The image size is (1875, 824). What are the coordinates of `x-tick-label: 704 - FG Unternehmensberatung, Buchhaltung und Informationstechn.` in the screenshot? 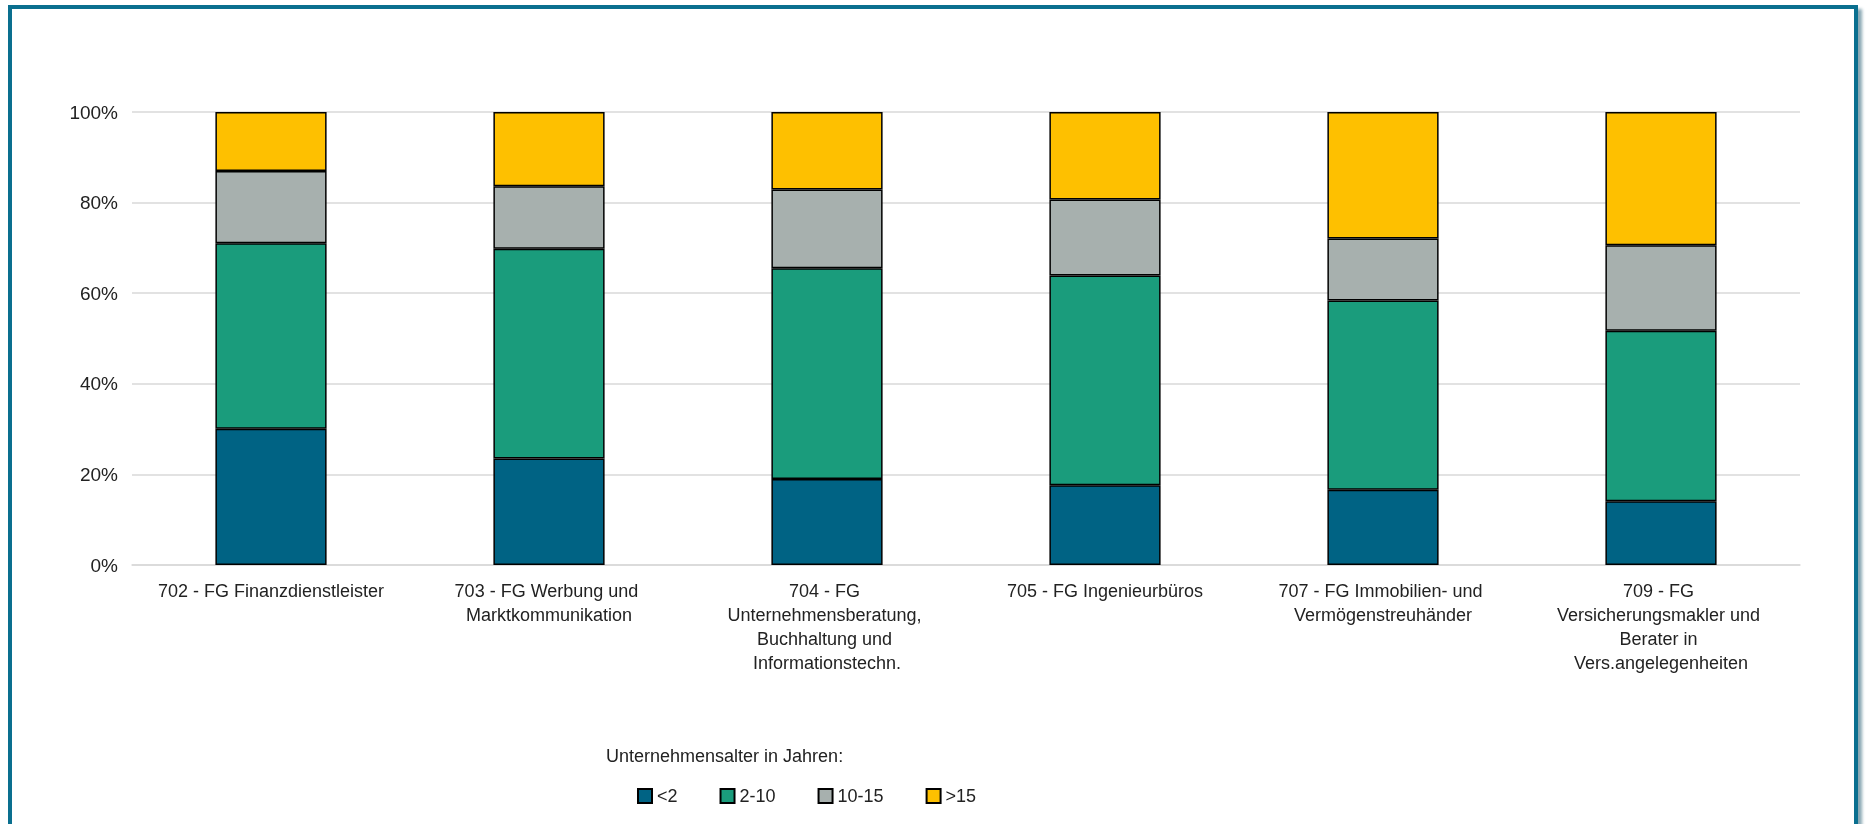 It's located at (827, 627).